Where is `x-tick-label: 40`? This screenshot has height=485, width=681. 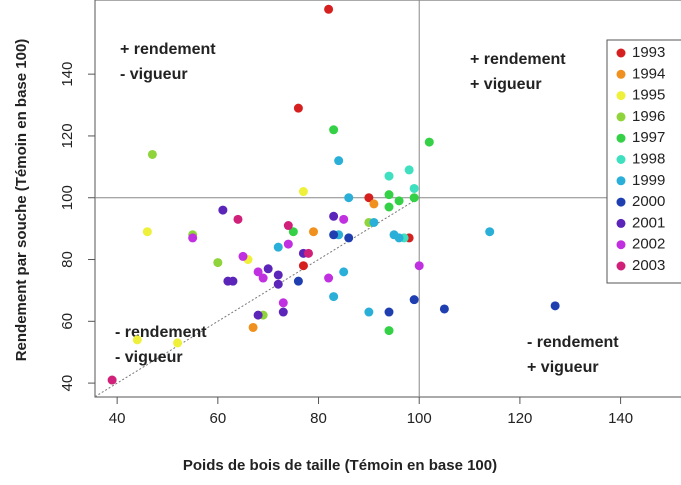 x-tick-label: 40 is located at coordinates (117, 418).